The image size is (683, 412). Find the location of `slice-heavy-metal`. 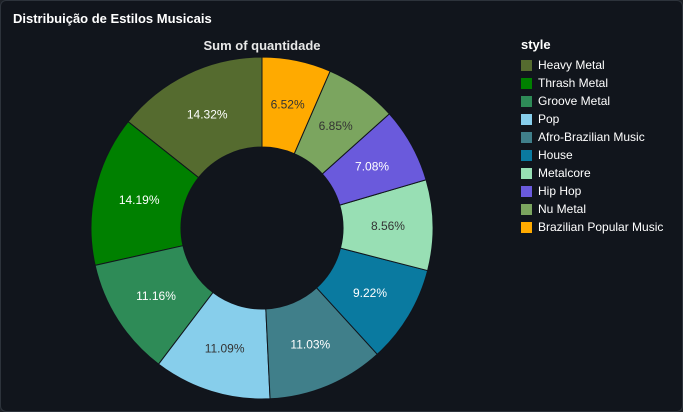

slice-heavy-metal is located at coordinates (195, 117).